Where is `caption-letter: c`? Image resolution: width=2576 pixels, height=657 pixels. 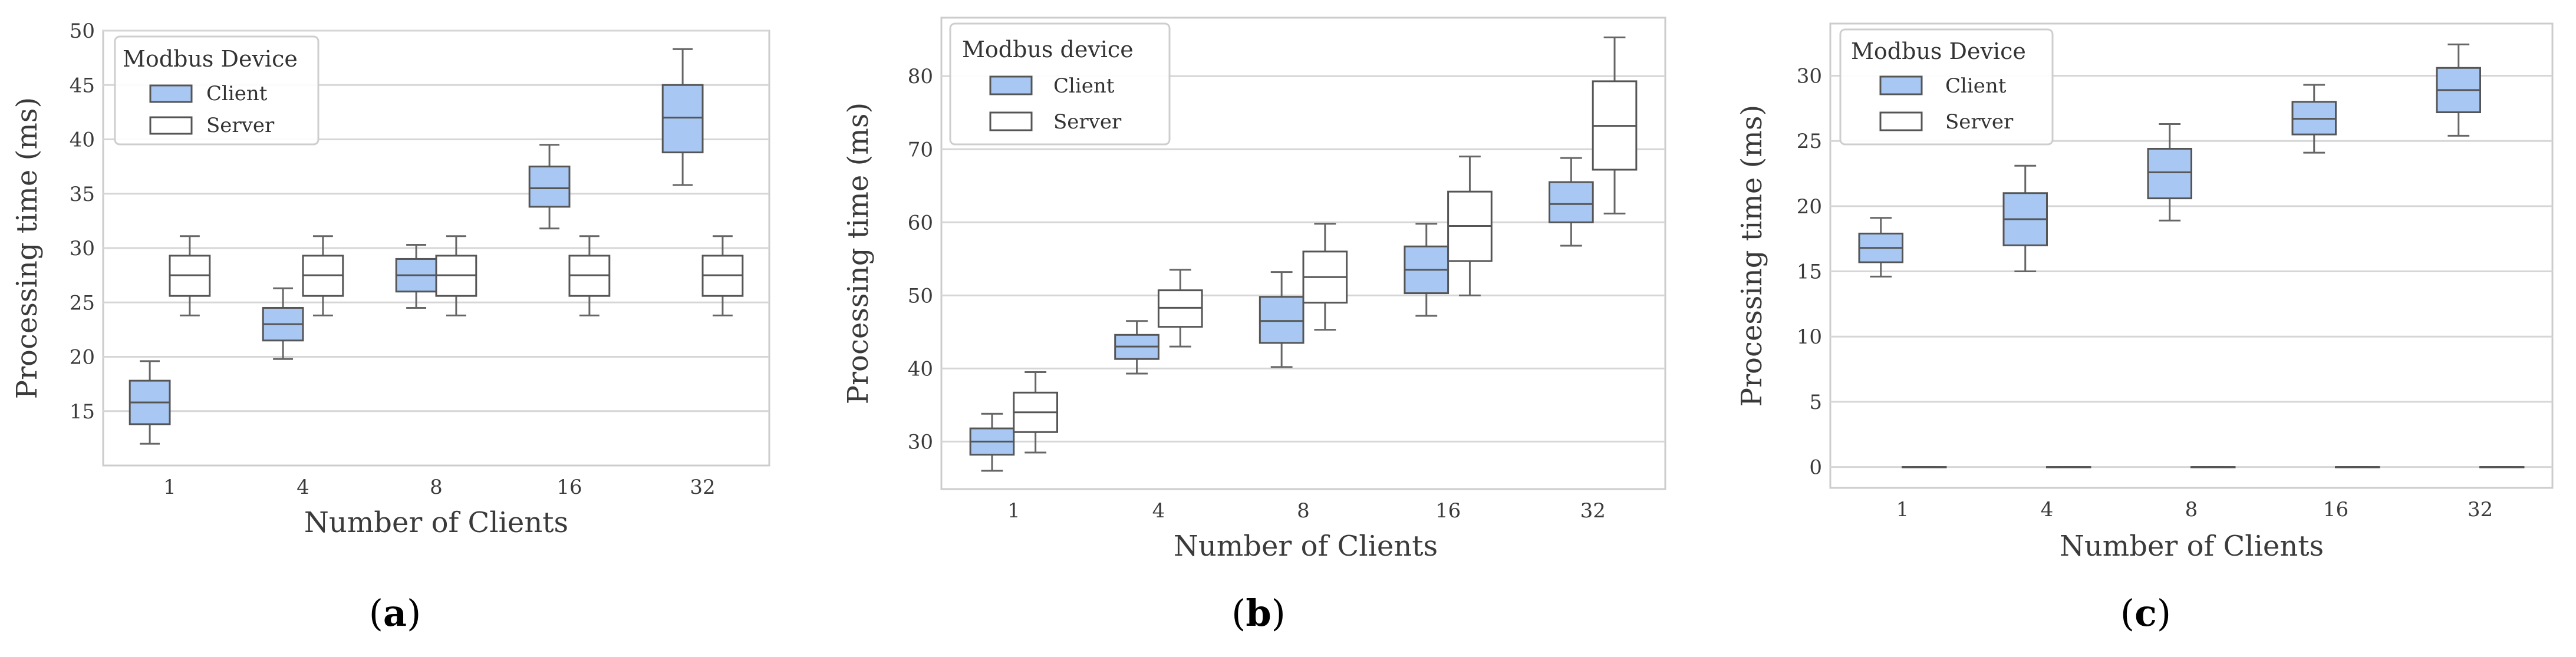 caption-letter: c is located at coordinates (2145, 613).